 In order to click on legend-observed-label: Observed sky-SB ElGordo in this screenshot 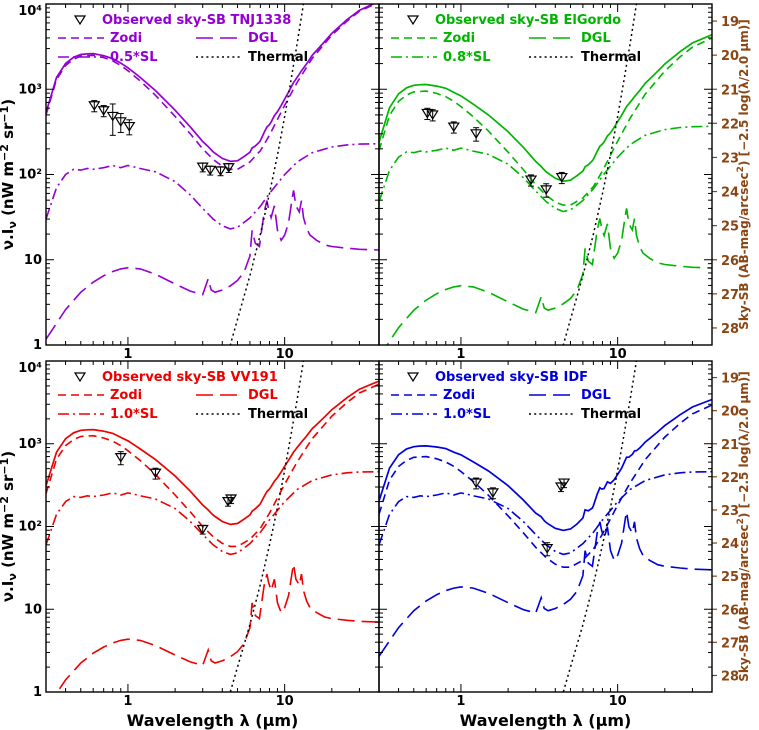, I will do `click(528, 20)`.